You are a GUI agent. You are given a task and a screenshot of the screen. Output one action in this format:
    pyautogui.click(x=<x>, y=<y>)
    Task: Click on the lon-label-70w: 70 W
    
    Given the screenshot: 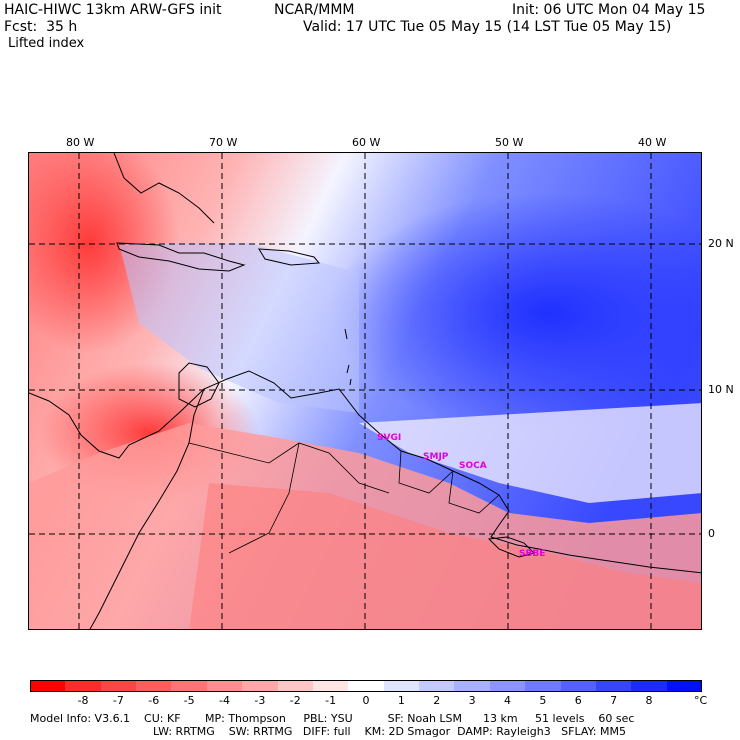 What is the action you would take?
    pyautogui.click(x=223, y=142)
    